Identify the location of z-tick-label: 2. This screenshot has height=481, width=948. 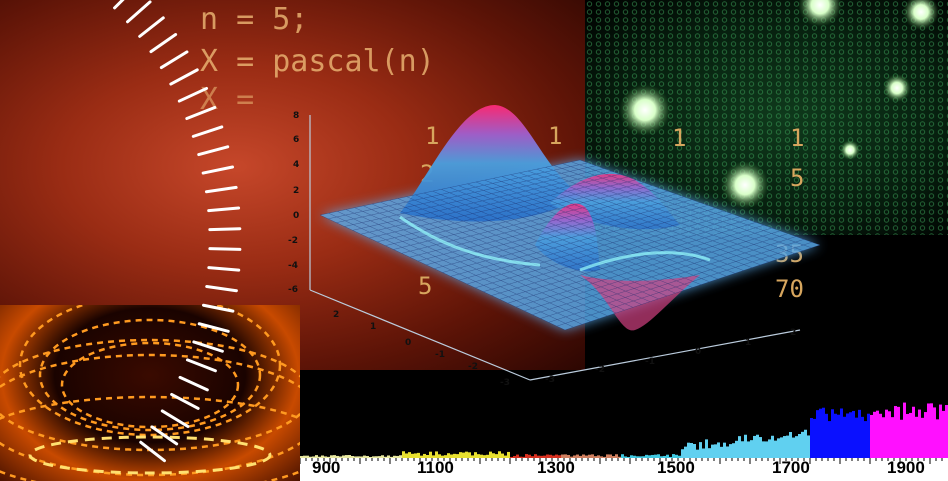
(296, 191).